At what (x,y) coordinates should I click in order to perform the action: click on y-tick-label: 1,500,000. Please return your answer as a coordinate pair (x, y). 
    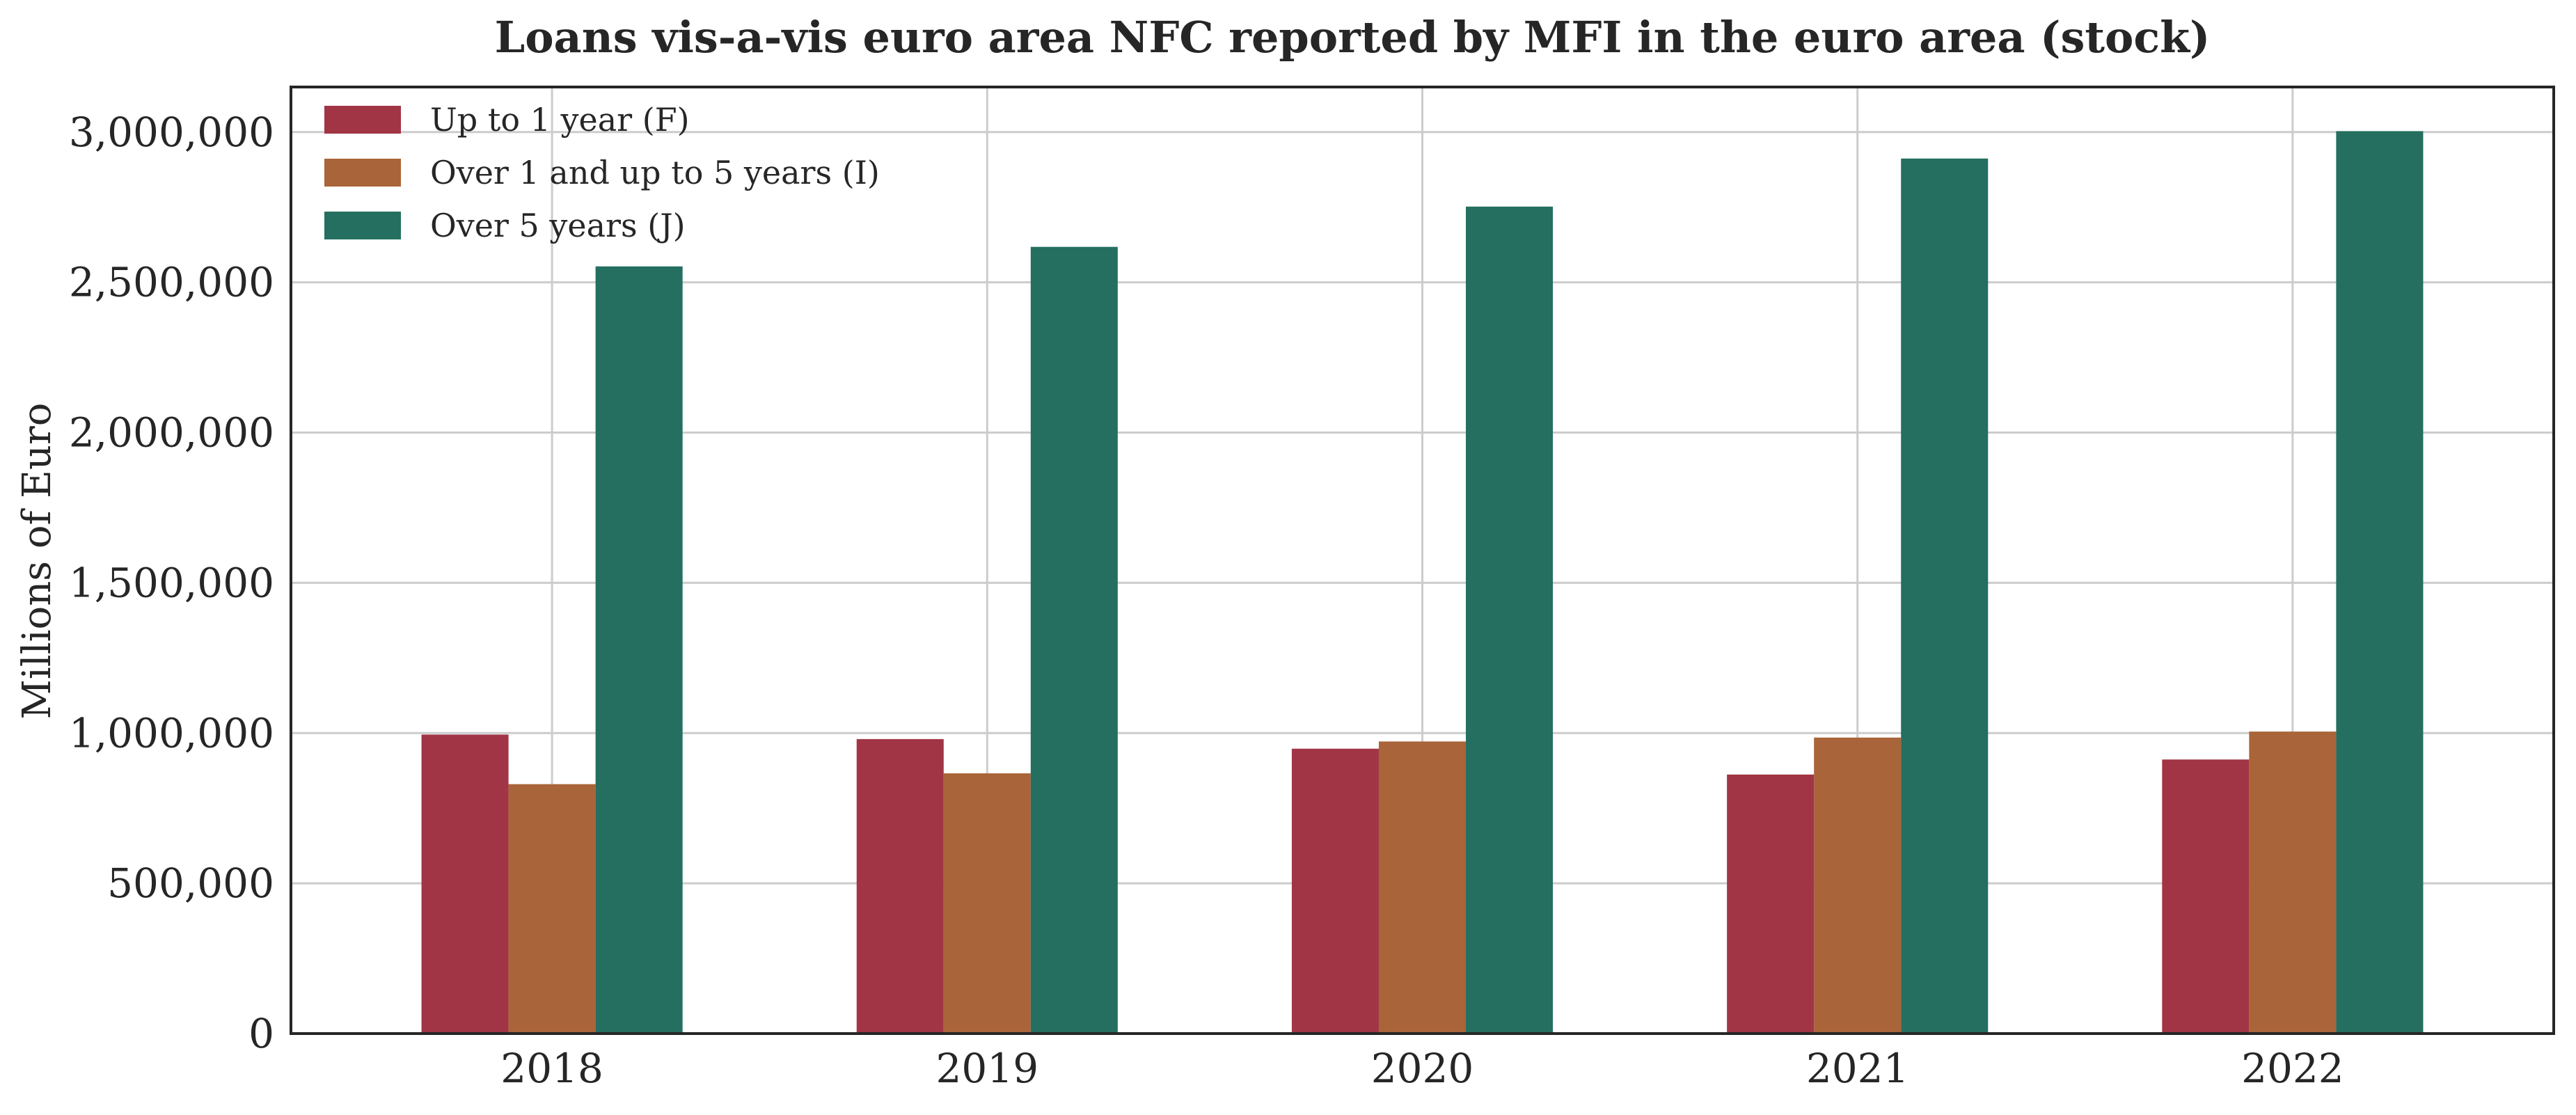
    Looking at the image, I should click on (171, 582).